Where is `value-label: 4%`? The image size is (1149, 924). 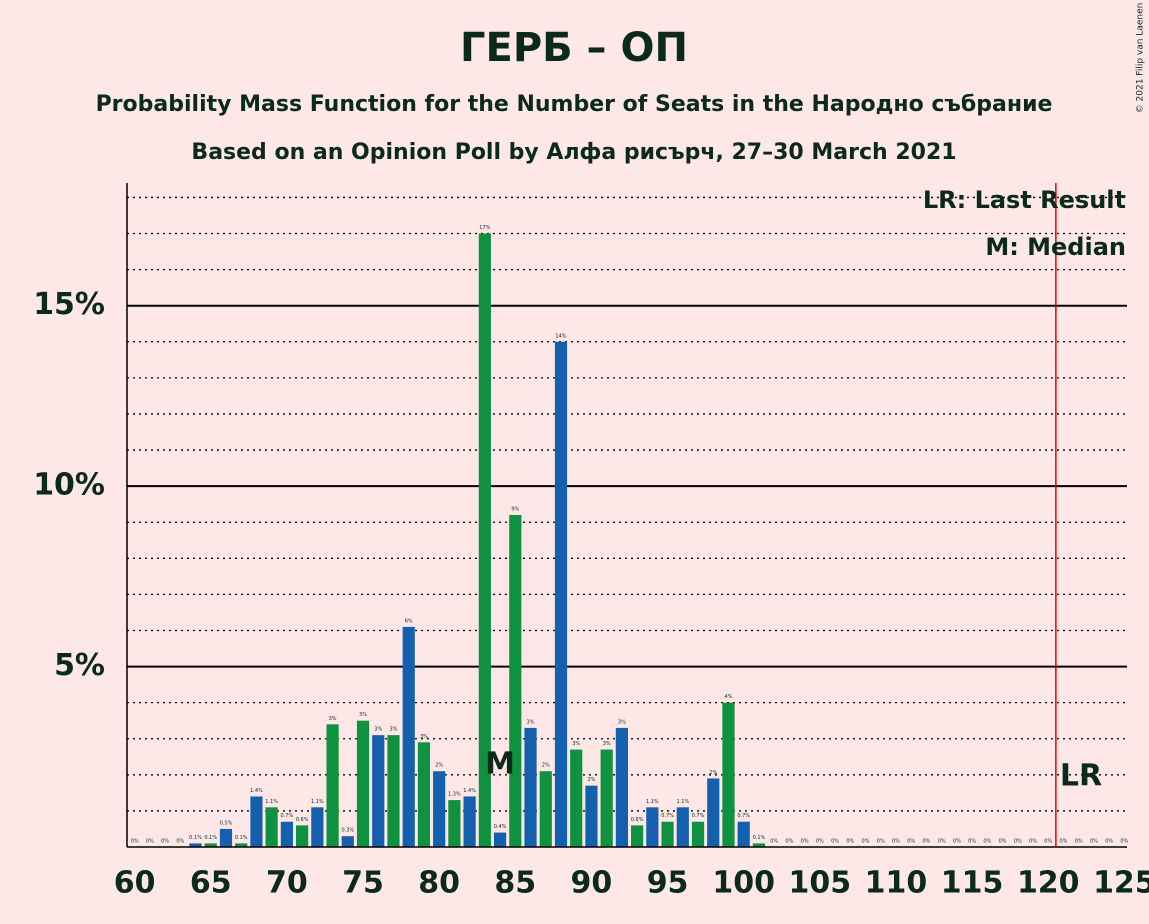 value-label: 4% is located at coordinates (729, 697).